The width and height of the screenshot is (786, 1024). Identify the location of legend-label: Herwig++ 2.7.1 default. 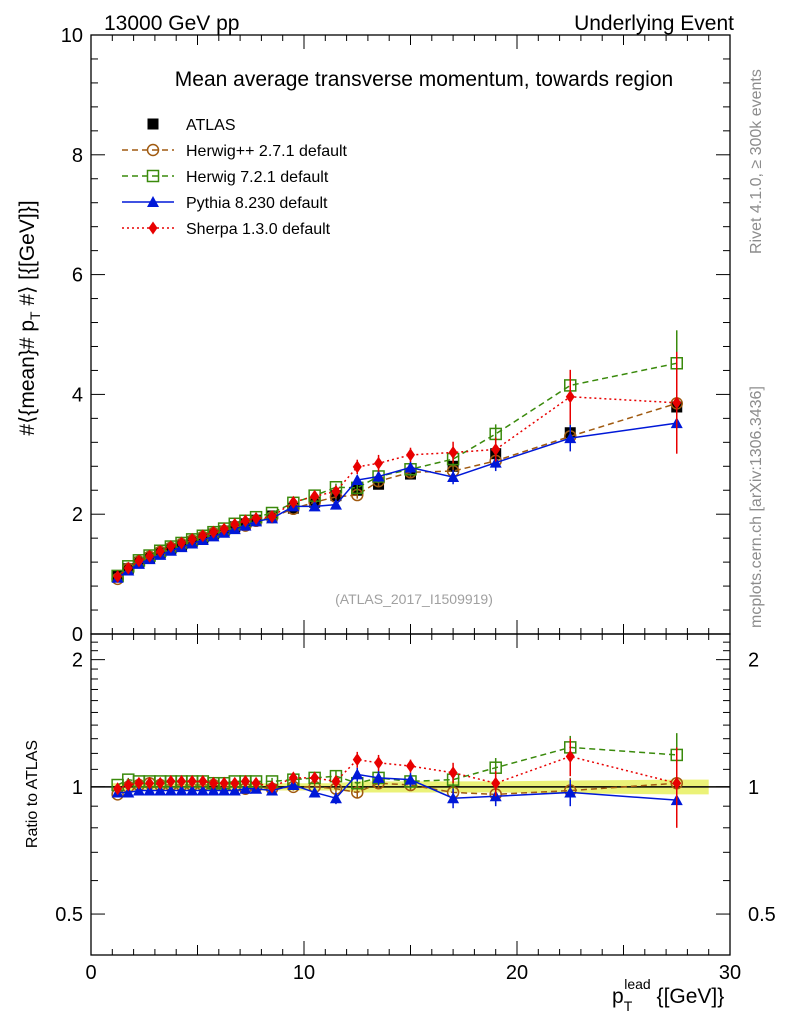
(267, 151).